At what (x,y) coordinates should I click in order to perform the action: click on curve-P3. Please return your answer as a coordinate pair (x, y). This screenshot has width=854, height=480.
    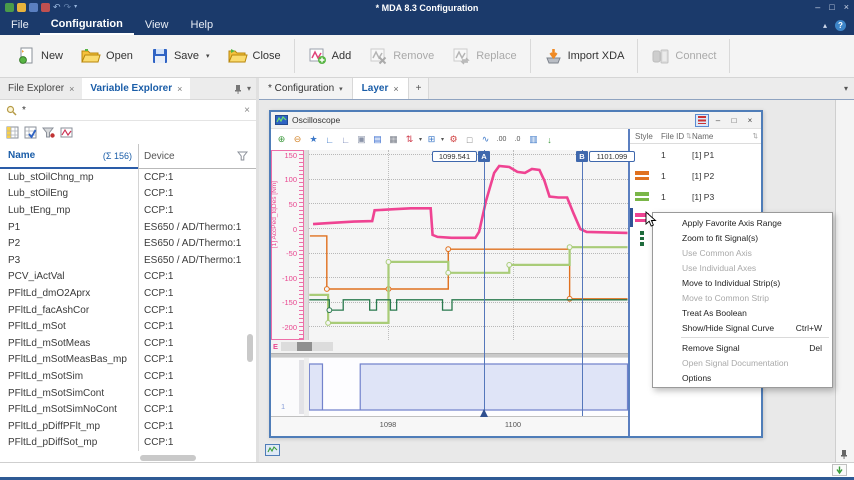
    Looking at the image, I should click on (468, 285).